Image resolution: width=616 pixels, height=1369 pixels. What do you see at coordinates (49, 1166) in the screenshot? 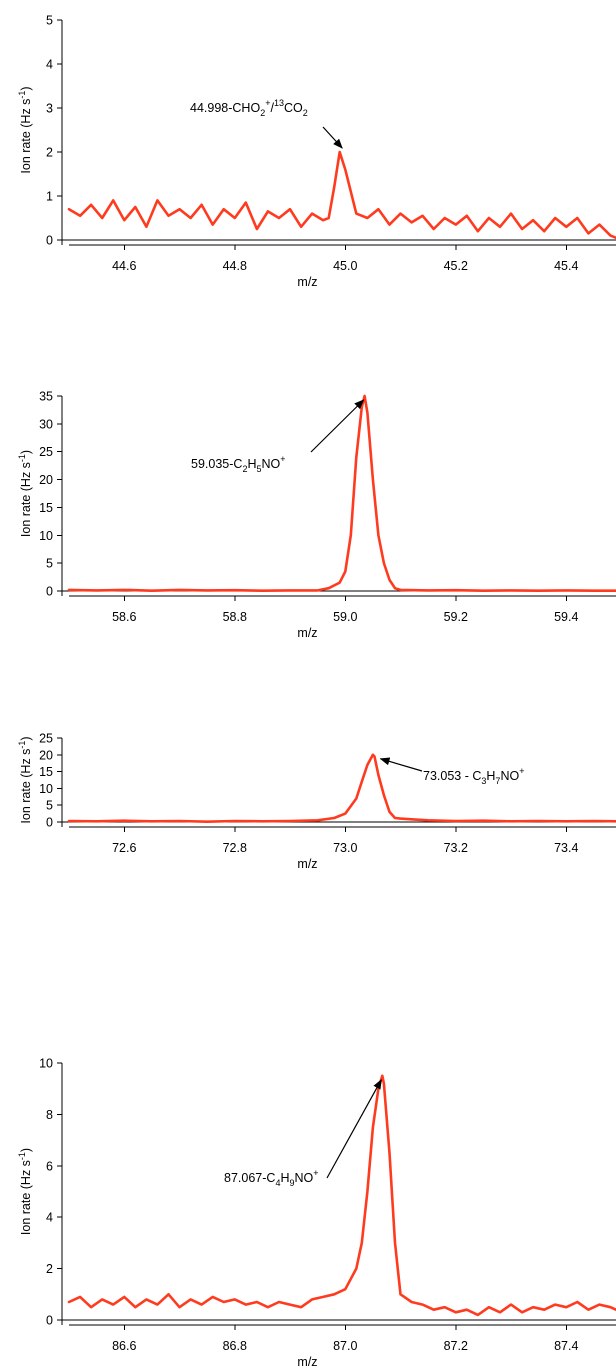
I see `y-tick-label: 6` at bounding box center [49, 1166].